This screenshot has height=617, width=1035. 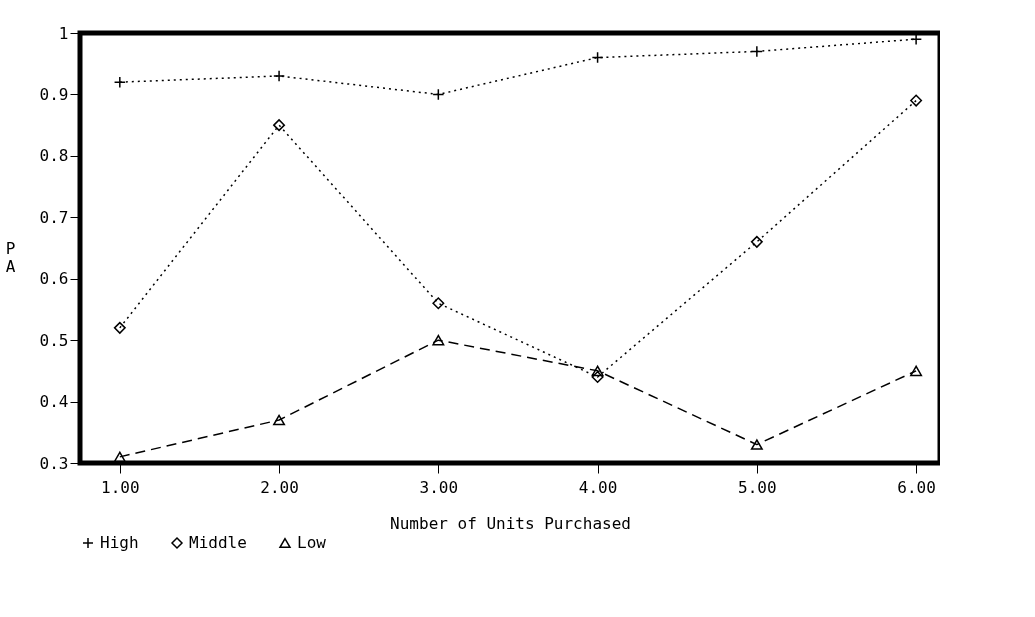 What do you see at coordinates (54, 217) in the screenshot?
I see `y-tick-label: 0.7` at bounding box center [54, 217].